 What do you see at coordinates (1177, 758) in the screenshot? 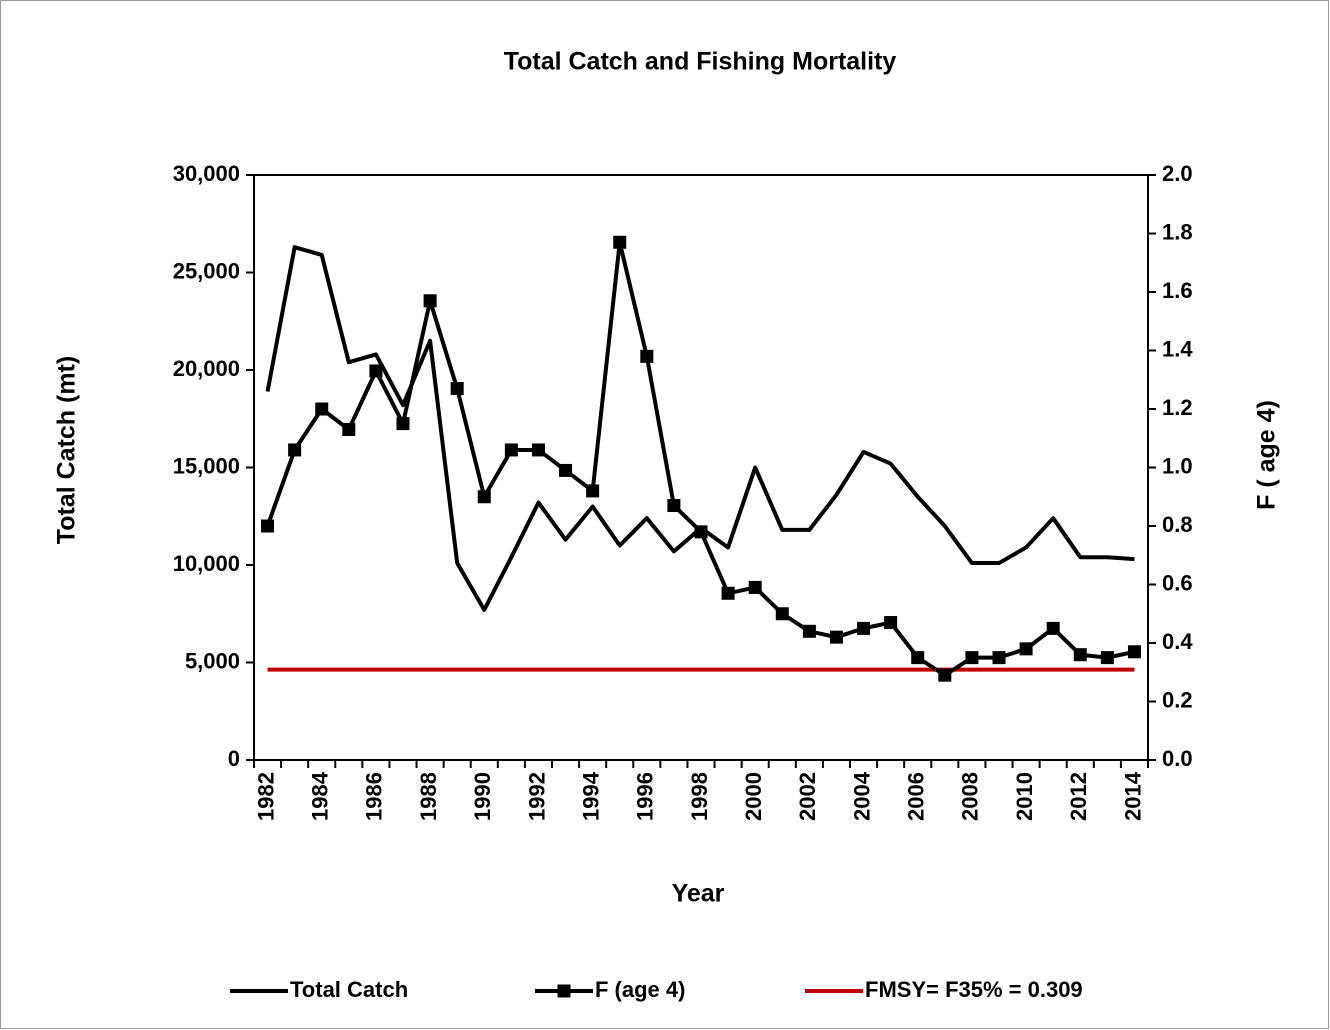
I see `y2-tick-label: 0.0` at bounding box center [1177, 758].